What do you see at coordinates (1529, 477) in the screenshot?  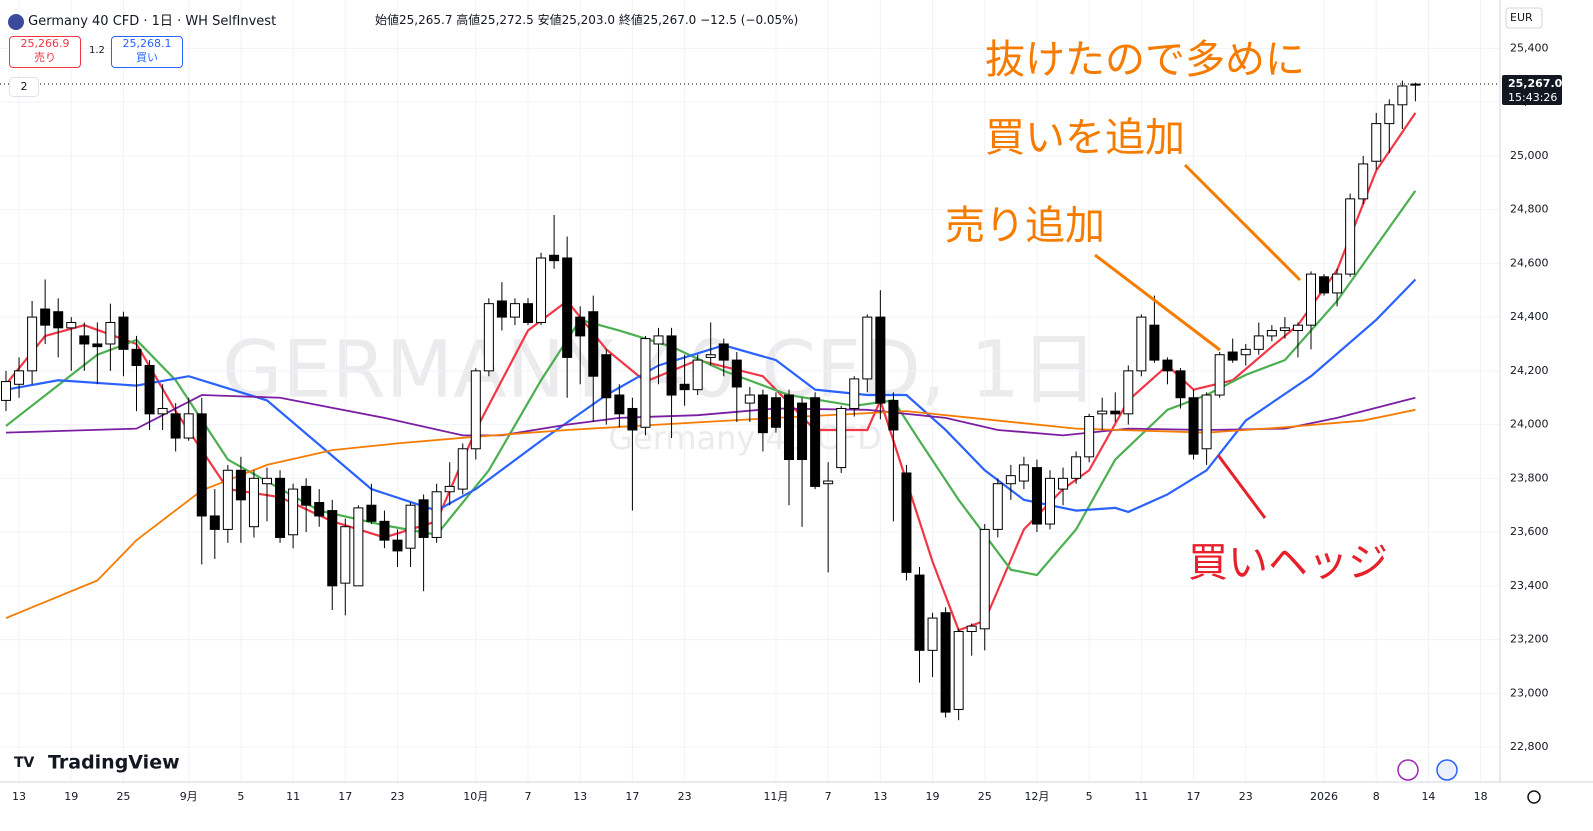 I see `y-tick-label: 23,800` at bounding box center [1529, 477].